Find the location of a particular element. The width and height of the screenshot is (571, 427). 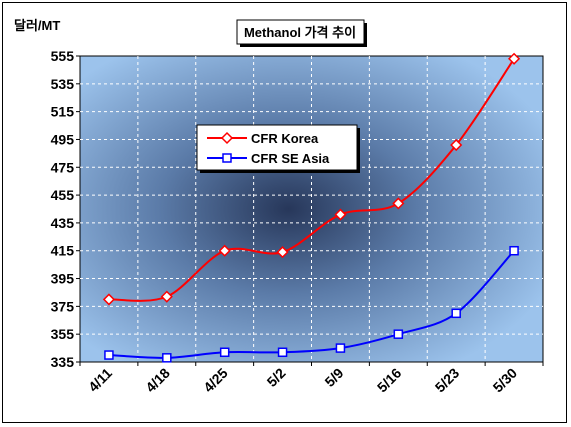

chart-title: Methanol 가격 추이 is located at coordinates (300, 32).